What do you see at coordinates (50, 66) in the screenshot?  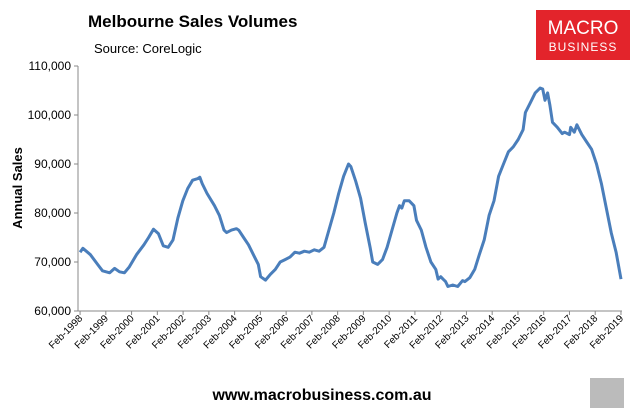 I see `y-tick-label: 110,000` at bounding box center [50, 66].